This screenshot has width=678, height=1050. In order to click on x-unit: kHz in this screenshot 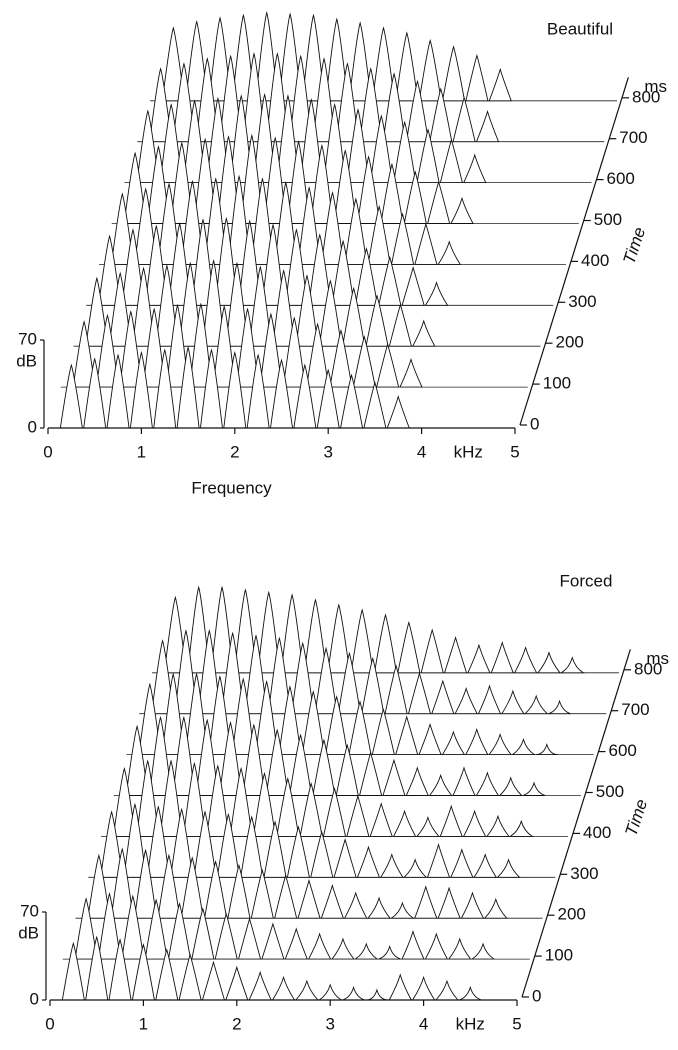, I will do `click(468, 451)`.